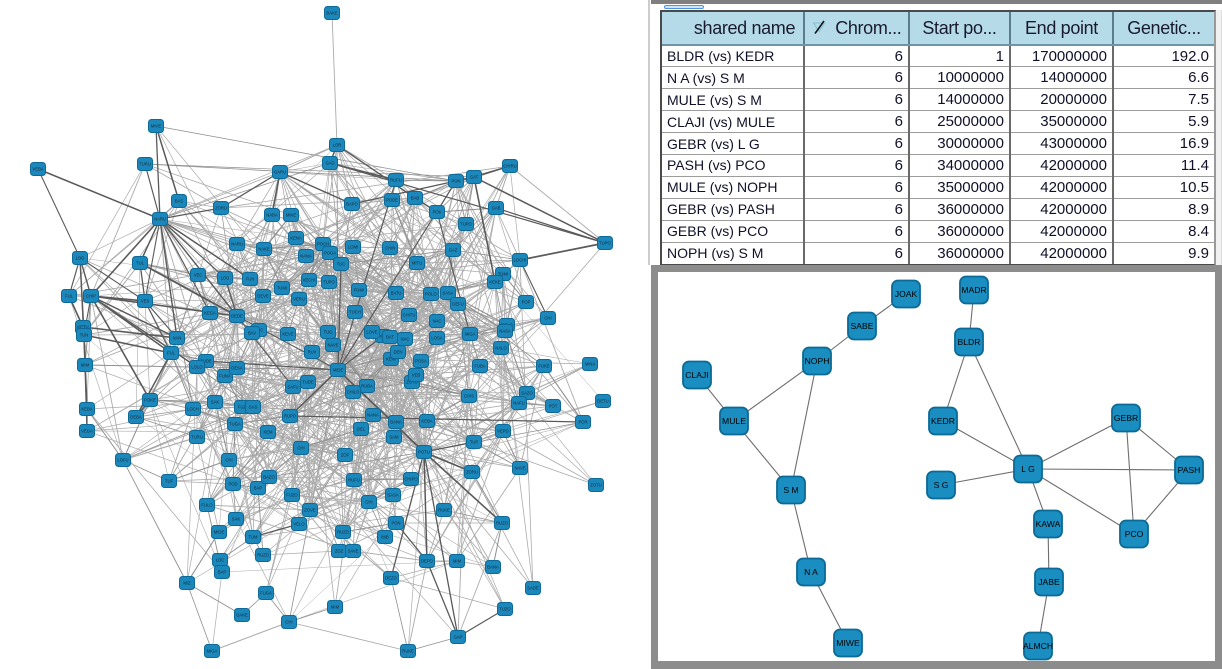 This screenshot has height=669, width=1222. I want to click on svg-text: RUKE, so click(444, 510).